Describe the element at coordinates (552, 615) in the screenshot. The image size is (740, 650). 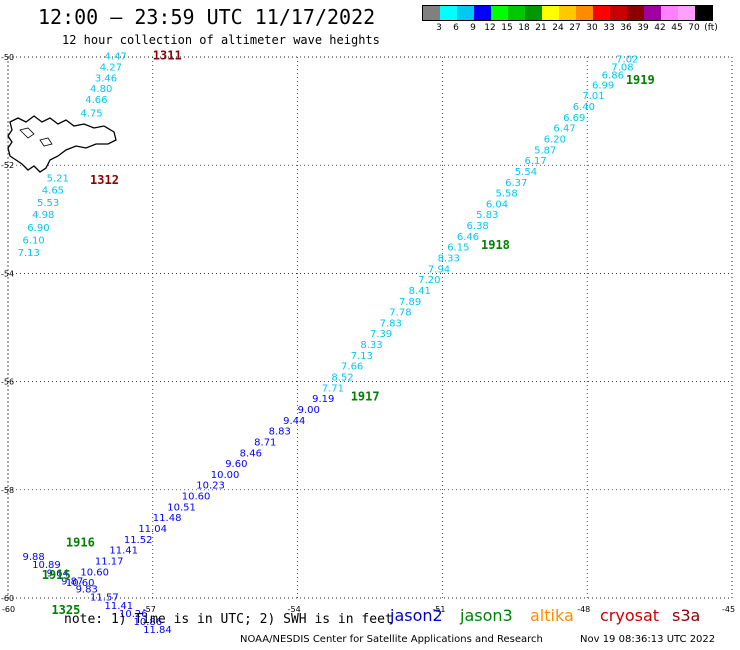
I see `sat-altika-label: altika` at that location.